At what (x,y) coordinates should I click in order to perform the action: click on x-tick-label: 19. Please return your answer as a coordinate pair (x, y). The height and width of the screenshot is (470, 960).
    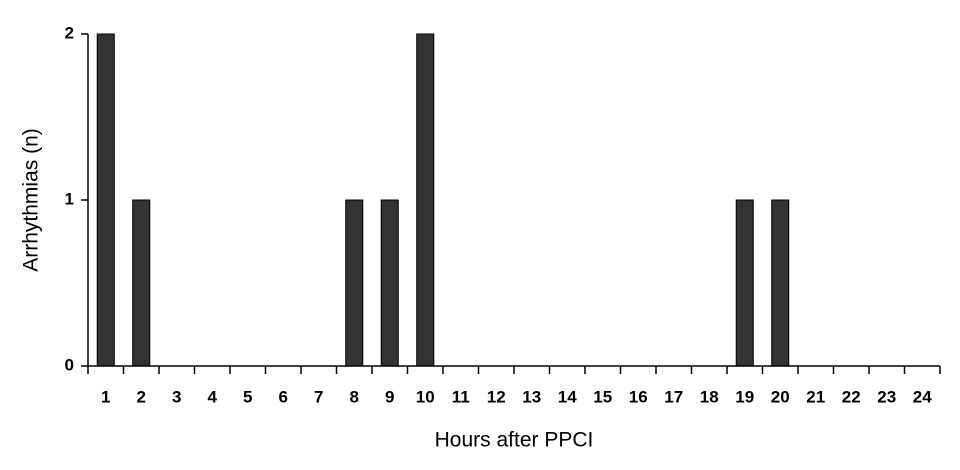
    Looking at the image, I should click on (744, 396).